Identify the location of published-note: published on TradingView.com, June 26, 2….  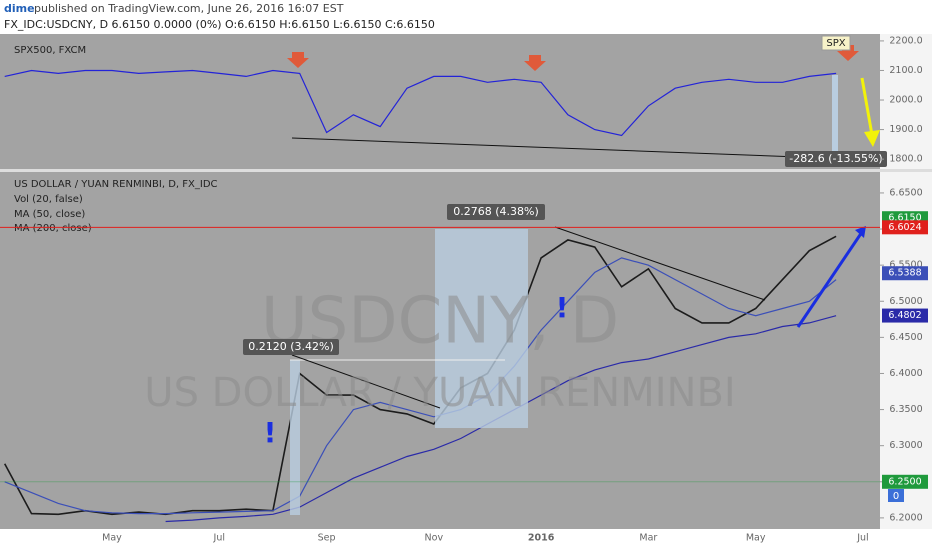
(189, 8).